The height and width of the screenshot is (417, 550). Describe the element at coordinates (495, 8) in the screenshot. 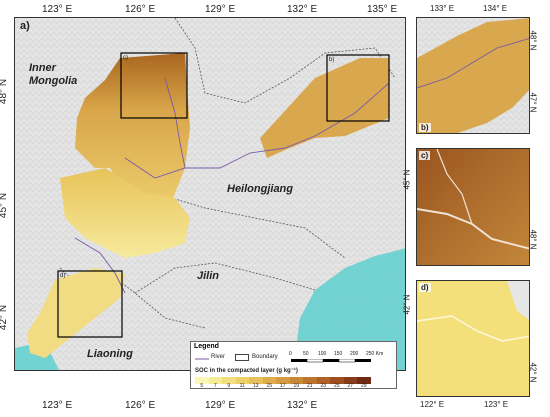

I see `inset-b-lon-2: 134° E` at that location.